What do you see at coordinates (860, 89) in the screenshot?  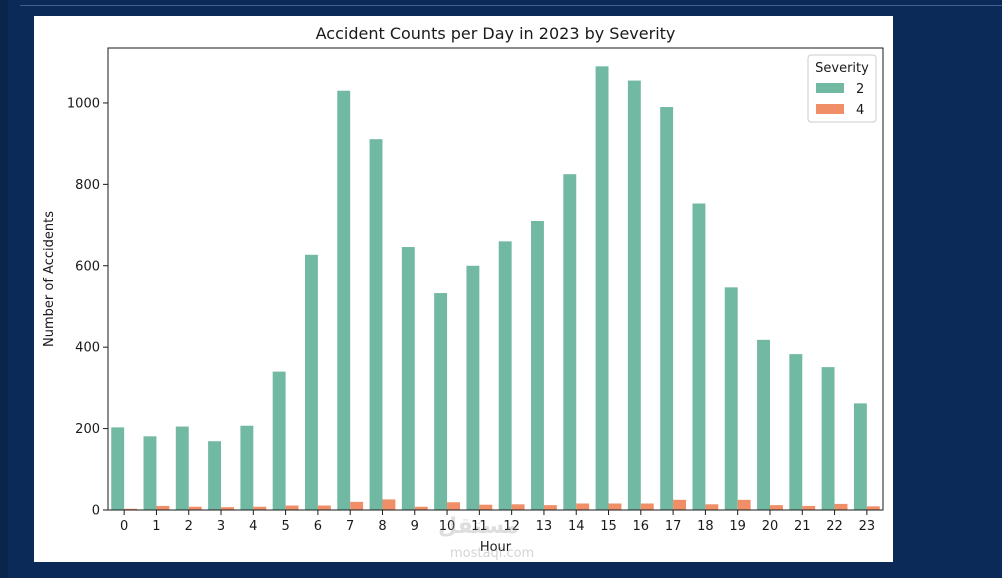 I see `legend-label-severity-2: 2` at bounding box center [860, 89].